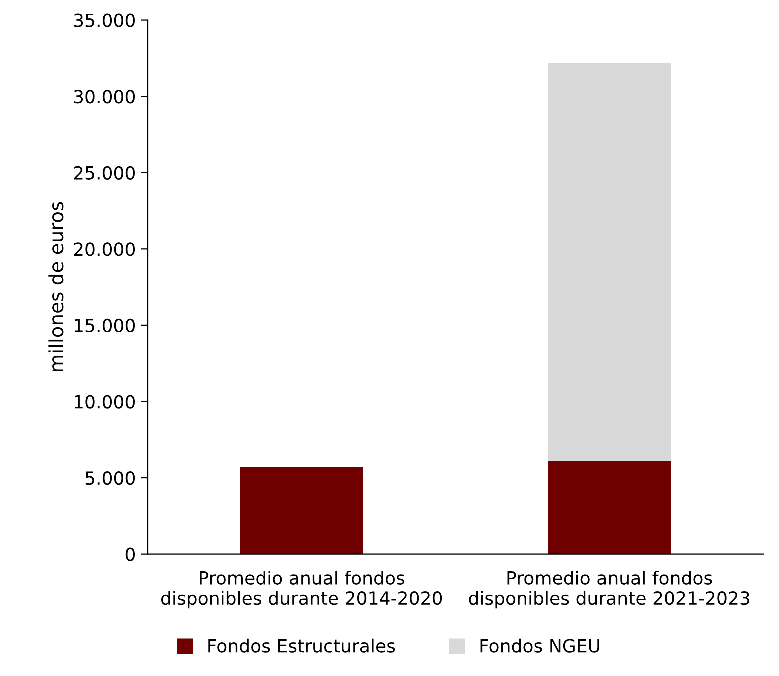 Image resolution: width=779 pixels, height=676 pixels. Describe the element at coordinates (105, 325) in the screenshot. I see `y-tick-label: 15.000` at that location.